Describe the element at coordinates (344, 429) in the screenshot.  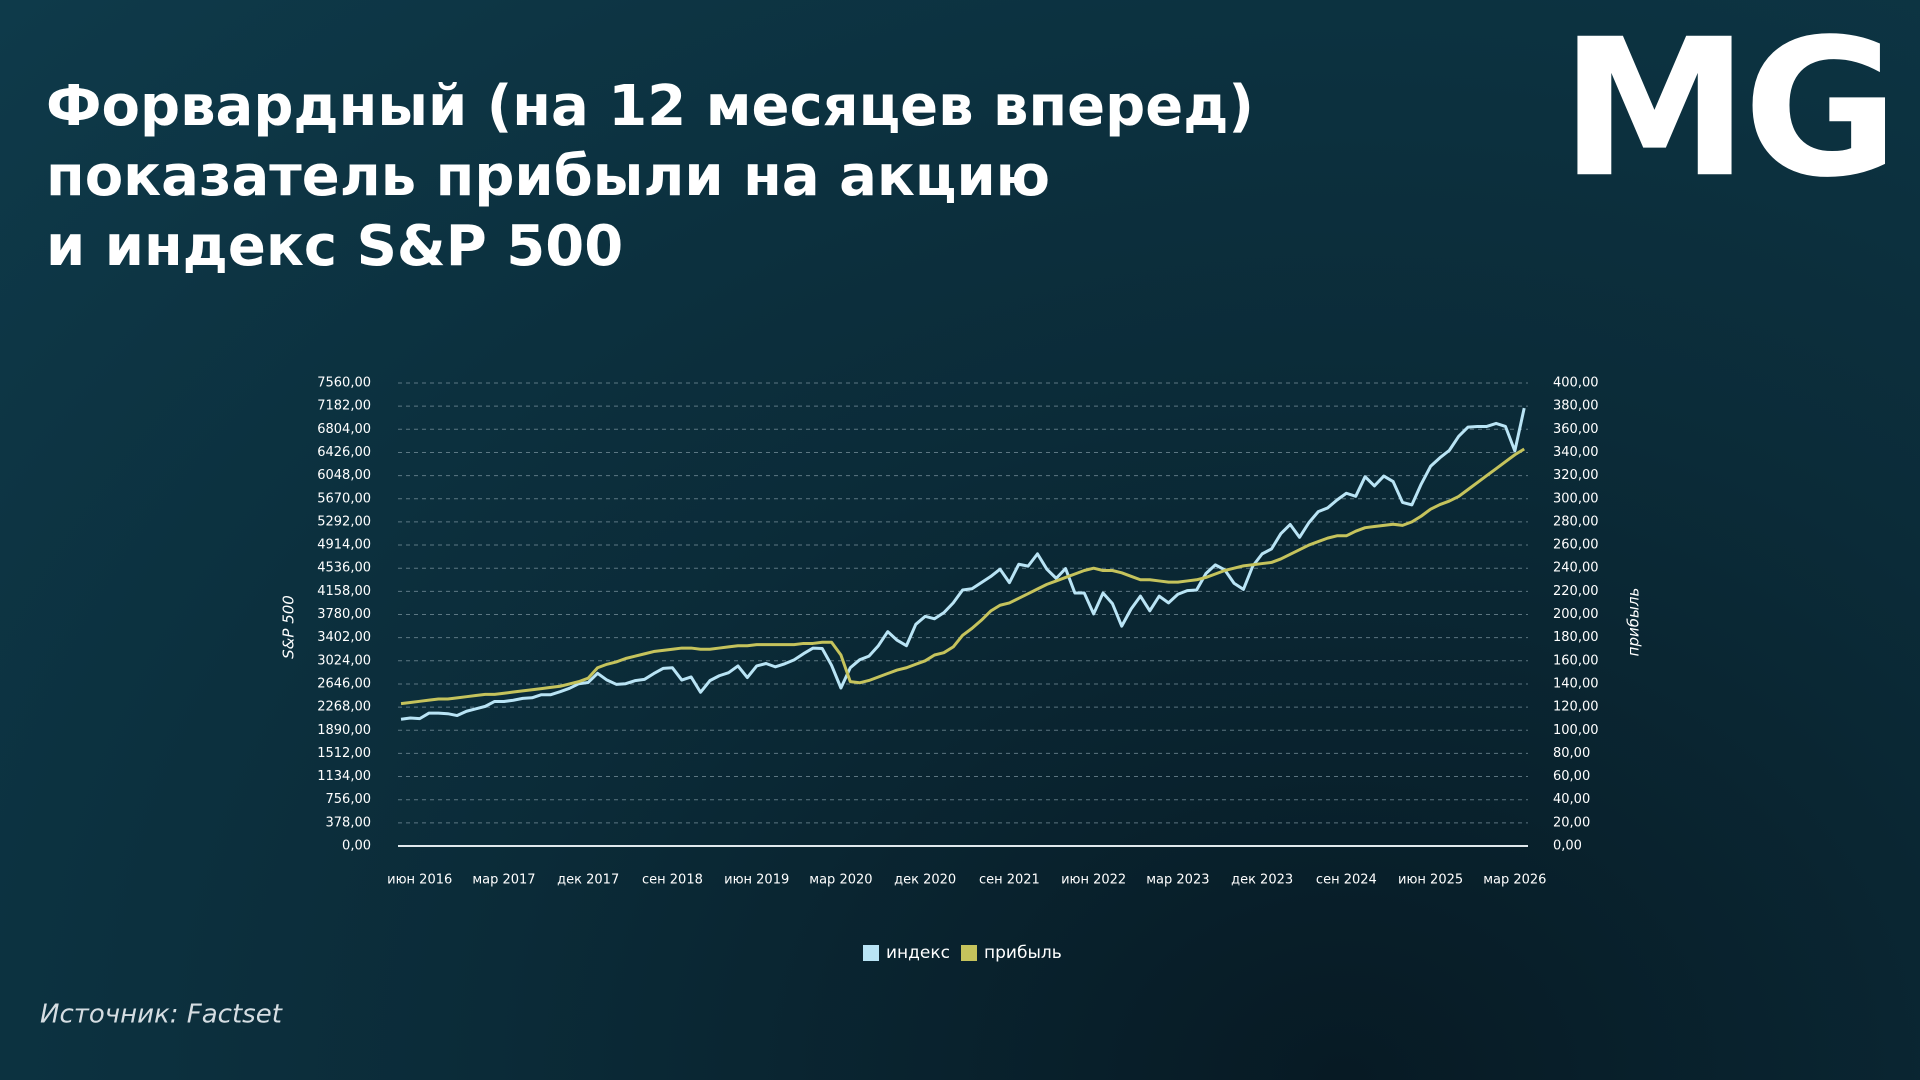
I see `y-tick-label: 6804,00` at that location.